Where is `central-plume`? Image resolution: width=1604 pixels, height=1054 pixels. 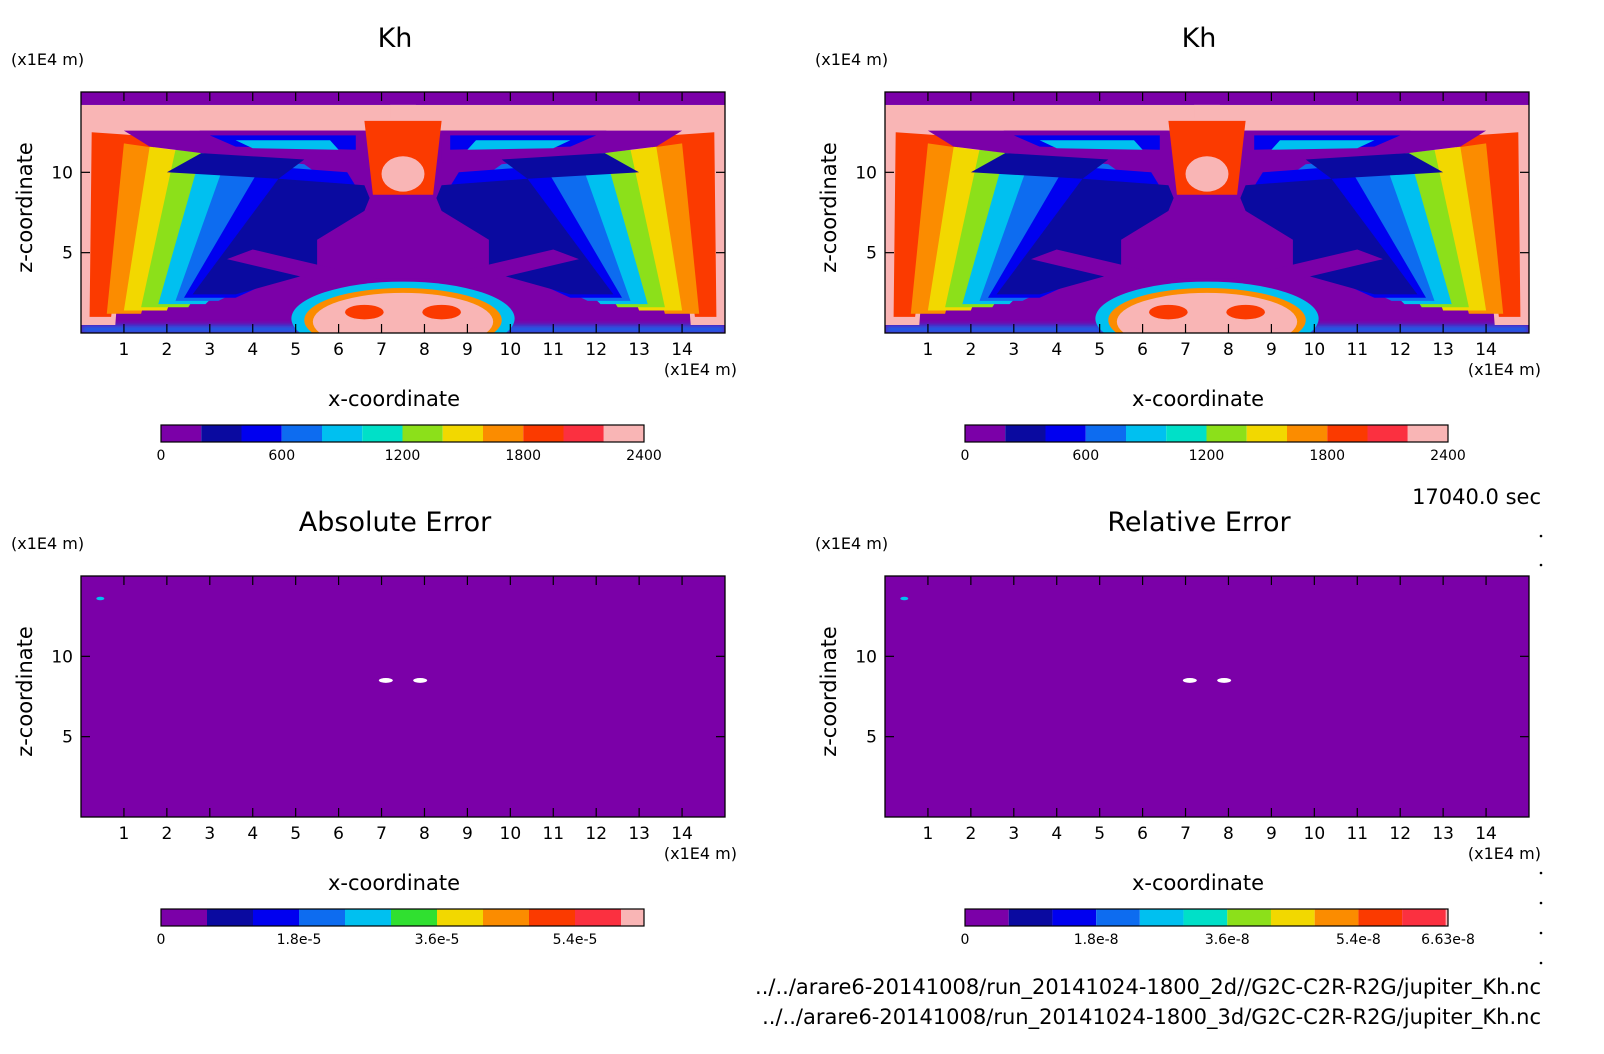 central-plume is located at coordinates (1207, 224).